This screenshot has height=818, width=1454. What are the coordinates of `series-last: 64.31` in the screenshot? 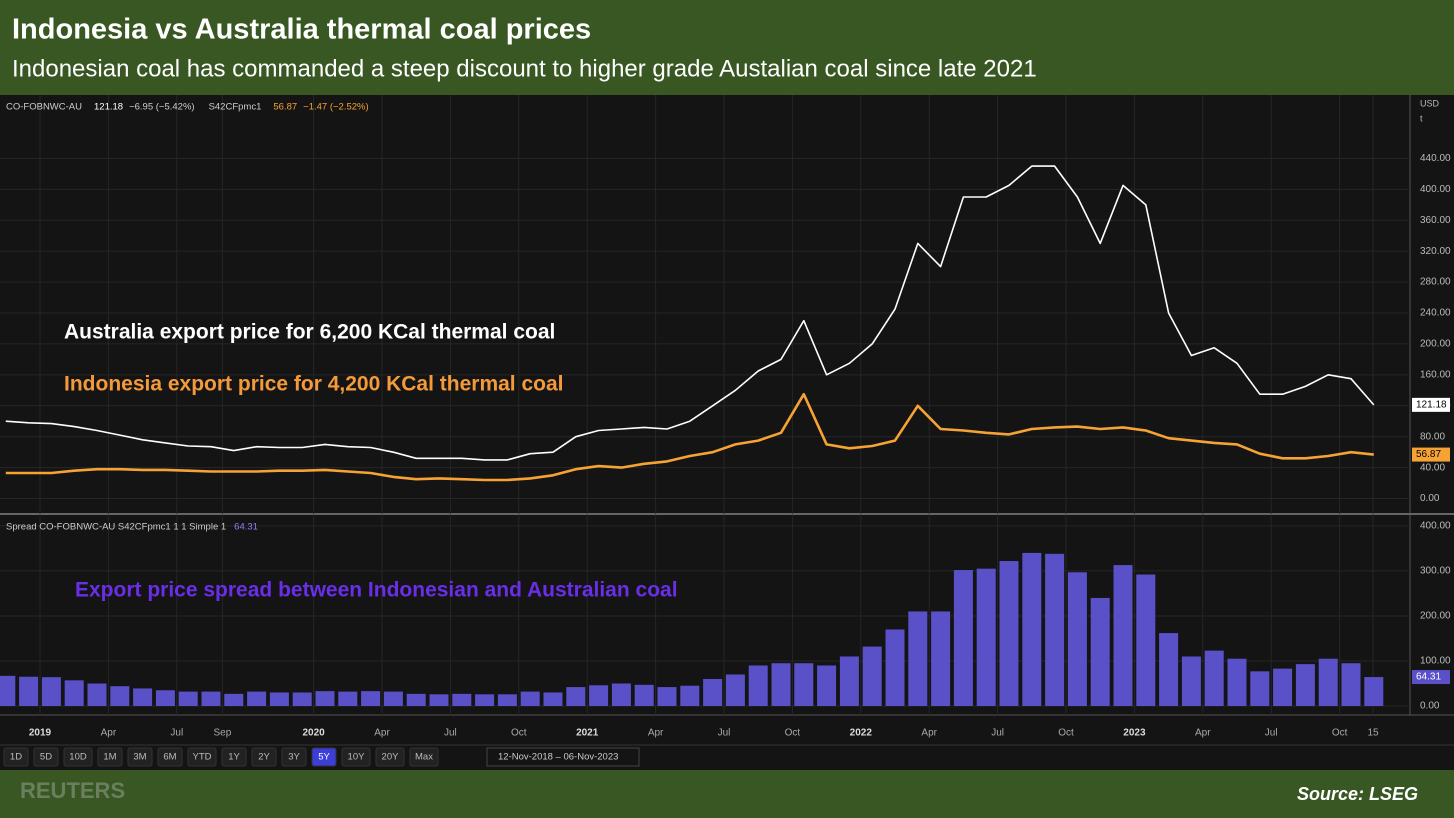 It's located at (246, 527).